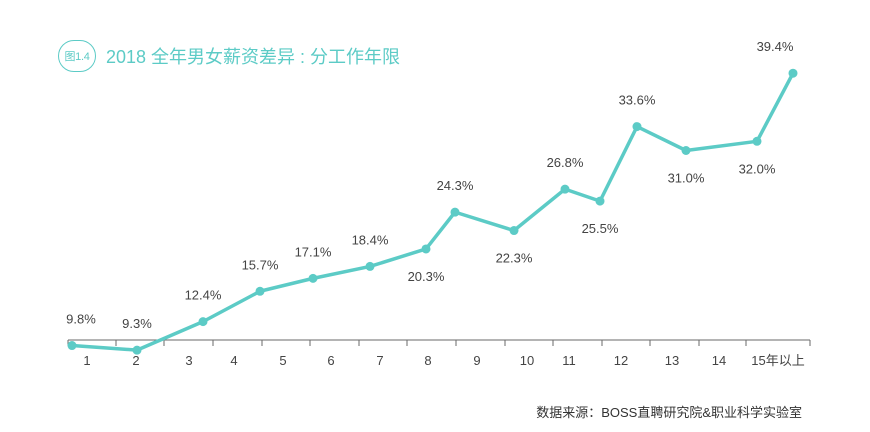  I want to click on x-tick-label-3: 3, so click(188, 360).